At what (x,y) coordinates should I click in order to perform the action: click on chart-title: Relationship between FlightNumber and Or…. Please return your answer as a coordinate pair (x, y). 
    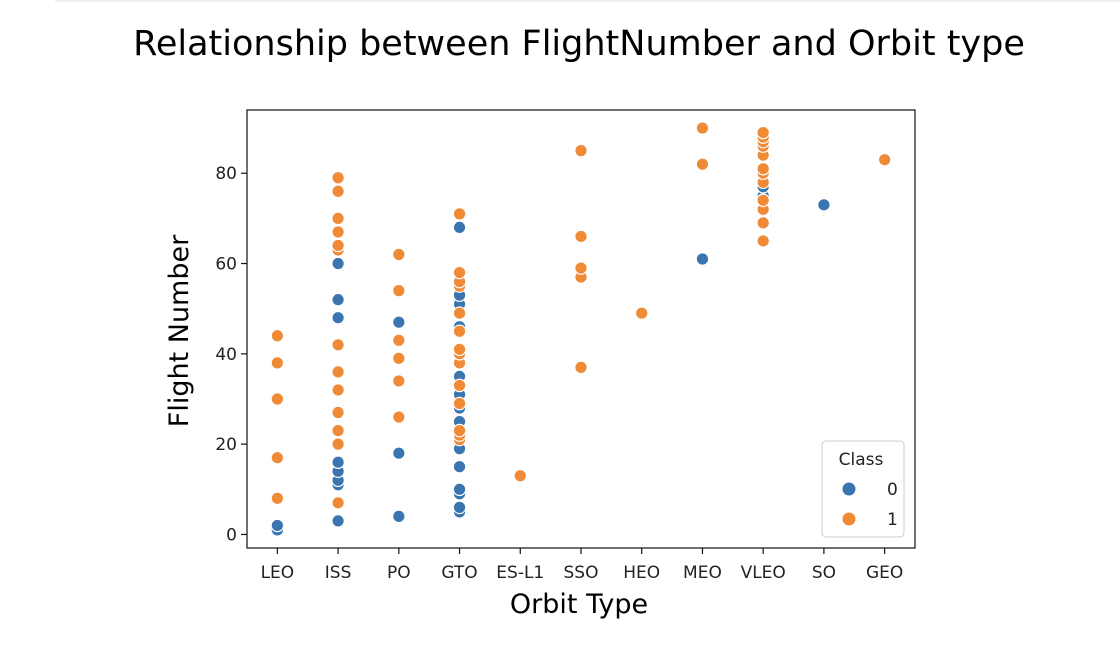
    Looking at the image, I should click on (579, 44).